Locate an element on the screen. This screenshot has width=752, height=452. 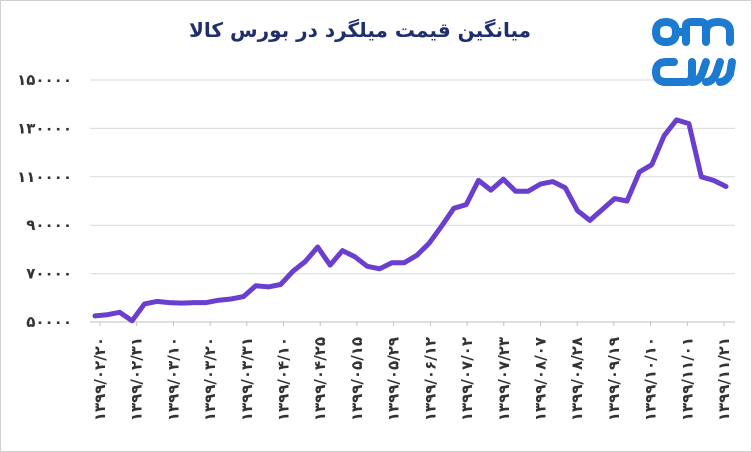
y-tick-label: ۱۱۰۰۰۰ is located at coordinates (44, 177).